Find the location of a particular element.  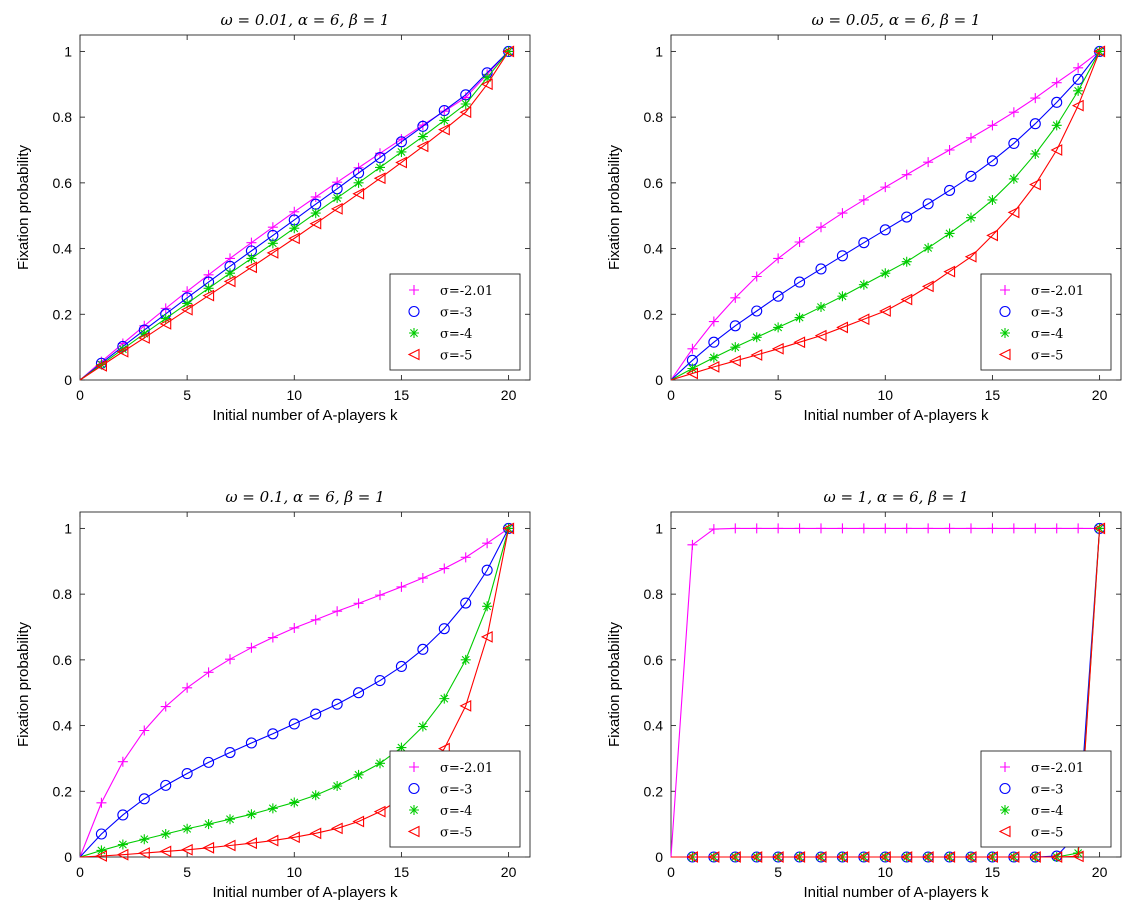

panel-2-legend-marker is located at coordinates (1005, 333).